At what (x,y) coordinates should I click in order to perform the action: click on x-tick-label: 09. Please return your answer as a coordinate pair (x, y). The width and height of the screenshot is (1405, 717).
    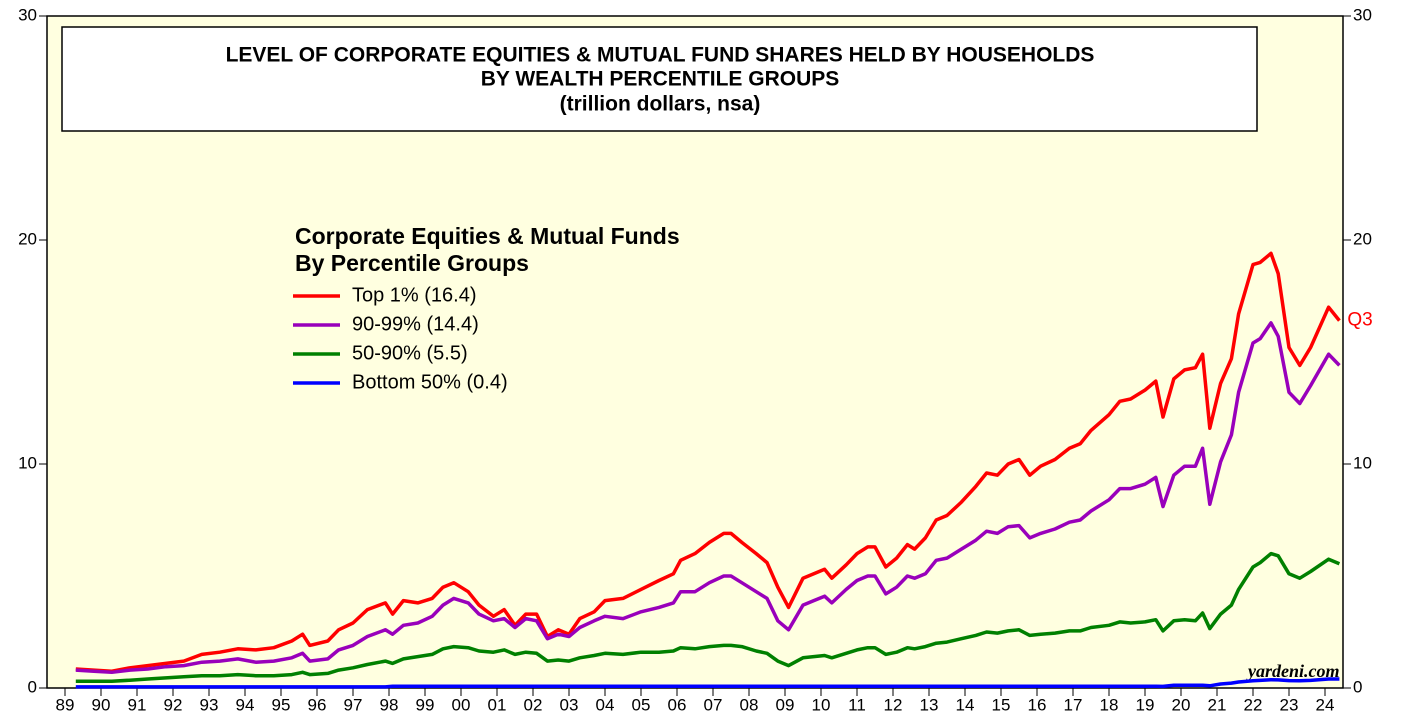
    Looking at the image, I should click on (785, 704).